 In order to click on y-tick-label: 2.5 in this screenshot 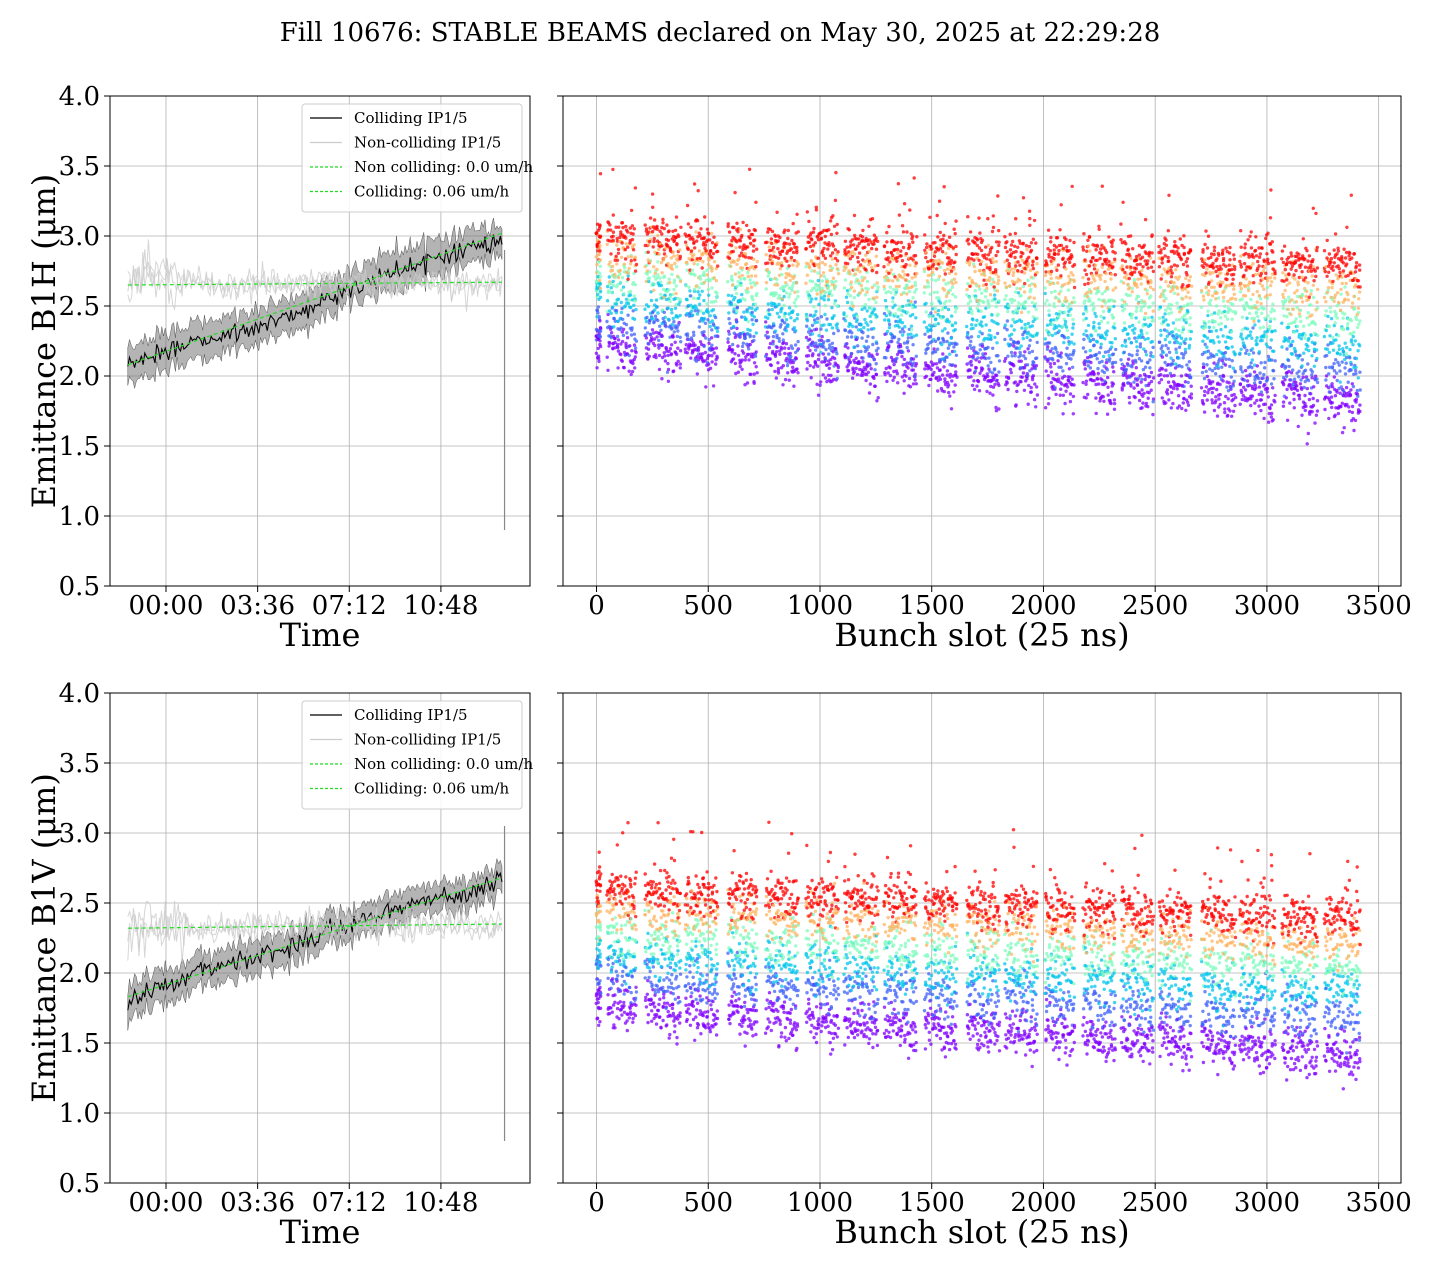, I will do `click(79, 307)`.